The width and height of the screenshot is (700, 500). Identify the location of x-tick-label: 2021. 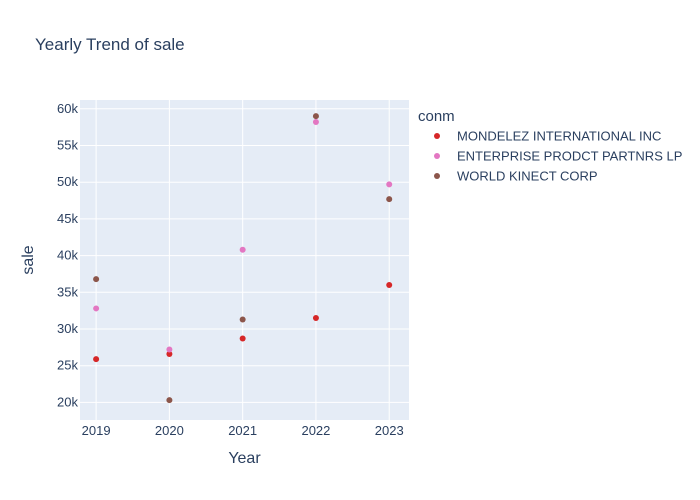
(242, 430).